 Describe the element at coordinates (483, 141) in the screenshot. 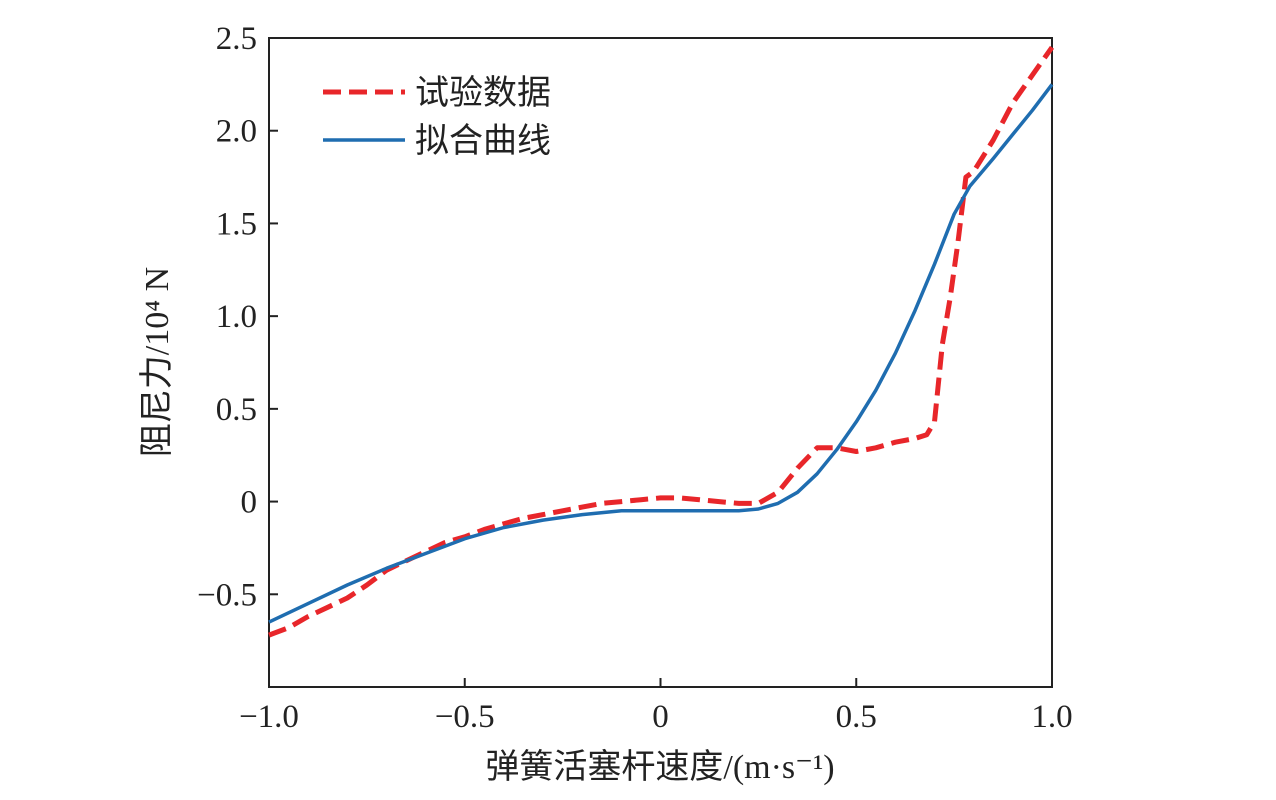

I see `legend-label-fit: 拟合曲线` at that location.